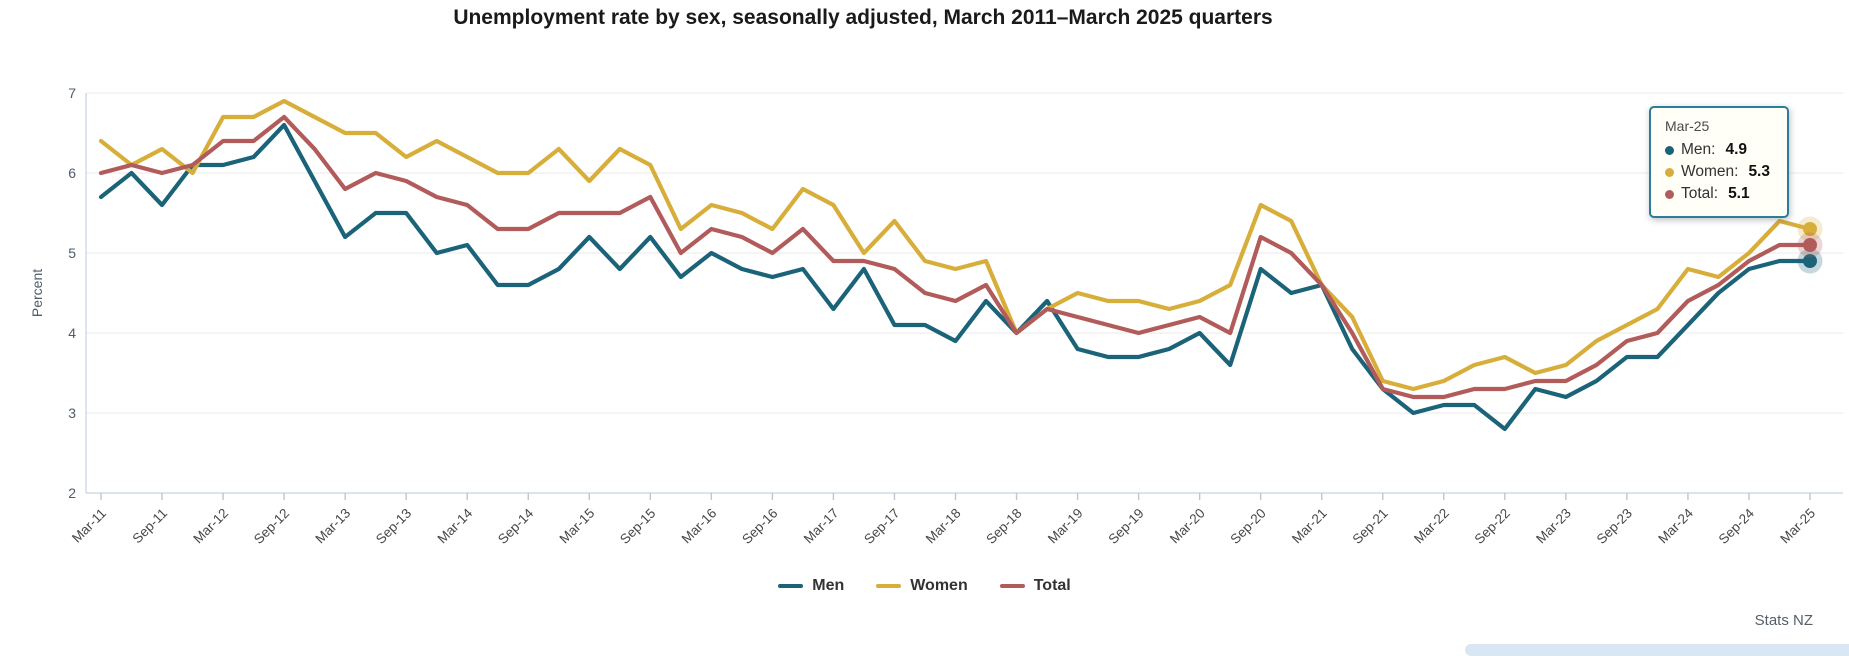 The height and width of the screenshot is (656, 1849). I want to click on total-series-dot-icon, so click(1669, 194).